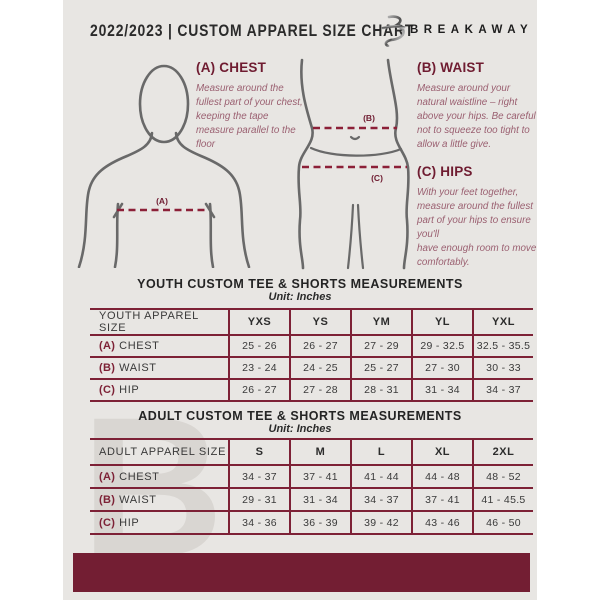 Image resolution: width=600 pixels, height=600 pixels. Describe the element at coordinates (380, 452) in the screenshot. I see `adult-header-l: L` at that location.